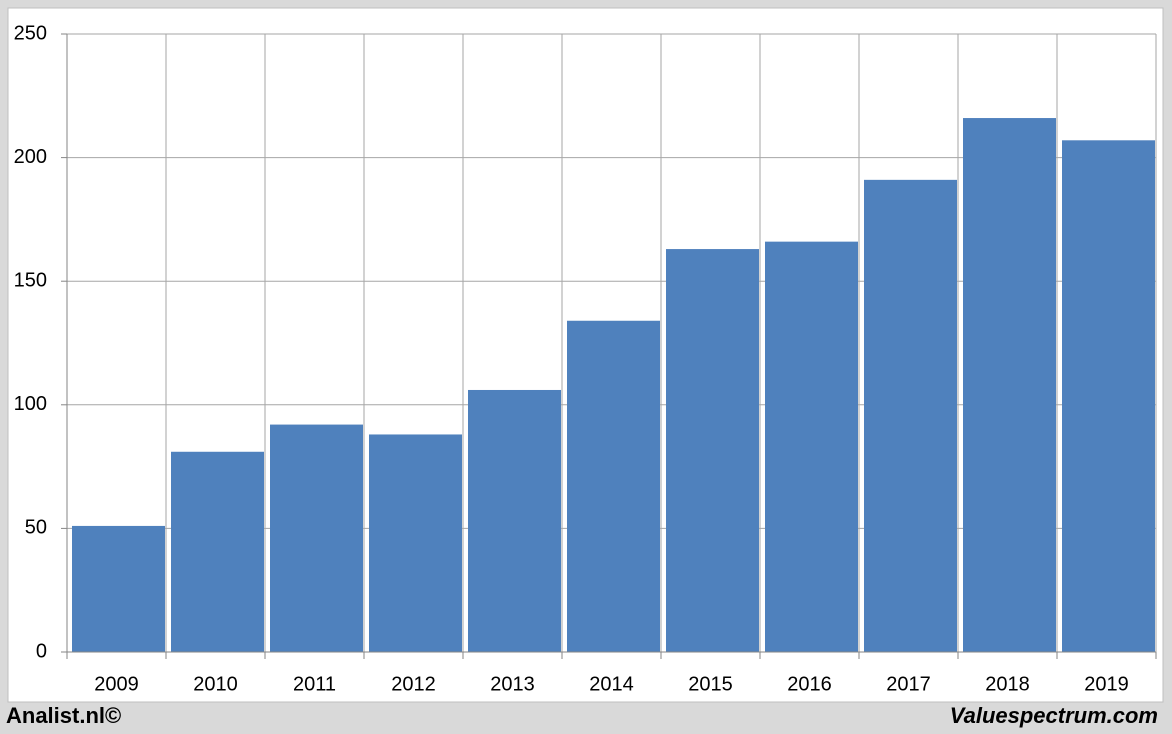  Describe the element at coordinates (809, 684) in the screenshot. I see `x-tick-label: 2016` at that location.